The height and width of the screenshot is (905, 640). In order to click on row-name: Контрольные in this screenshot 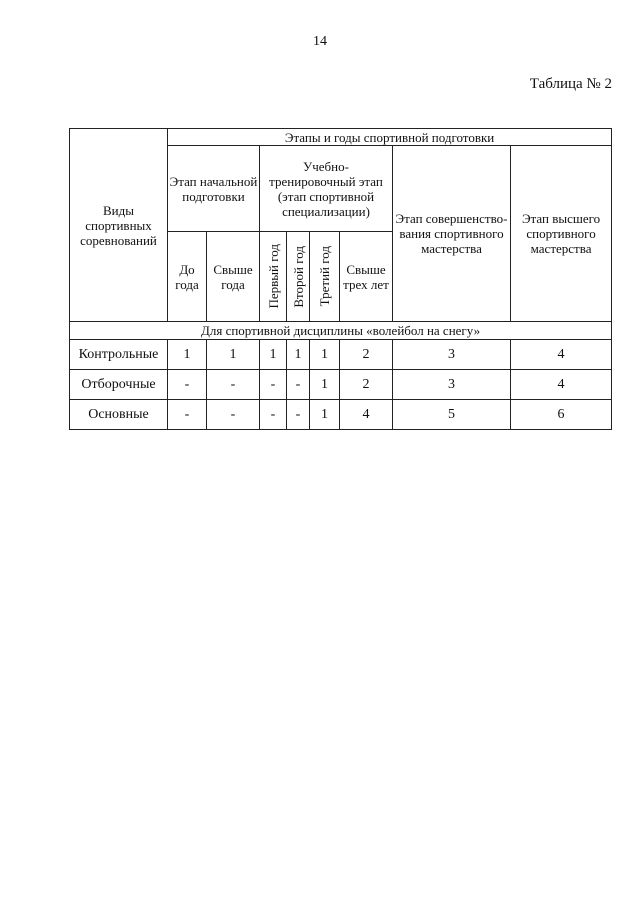, I will do `click(118, 354)`.